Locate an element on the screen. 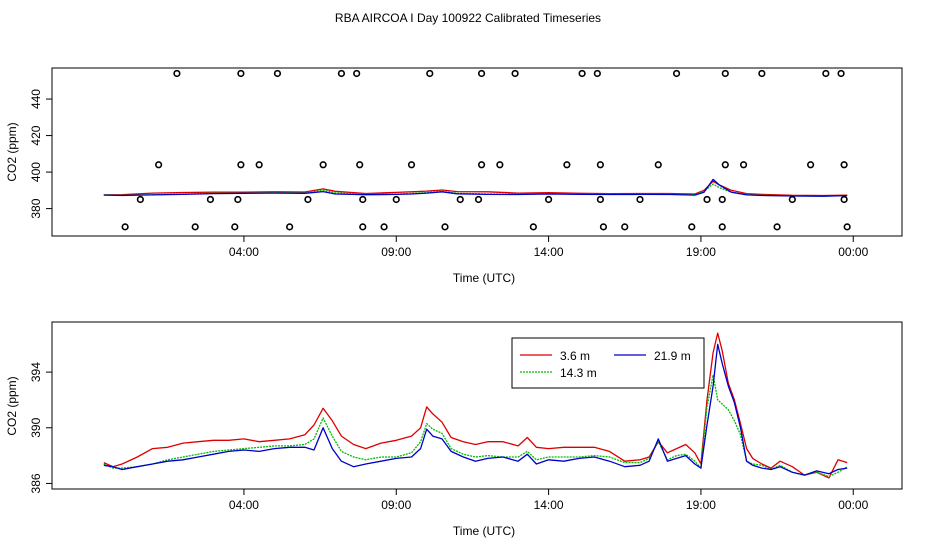  bottom-x-tick-label: 14:00 is located at coordinates (549, 505).